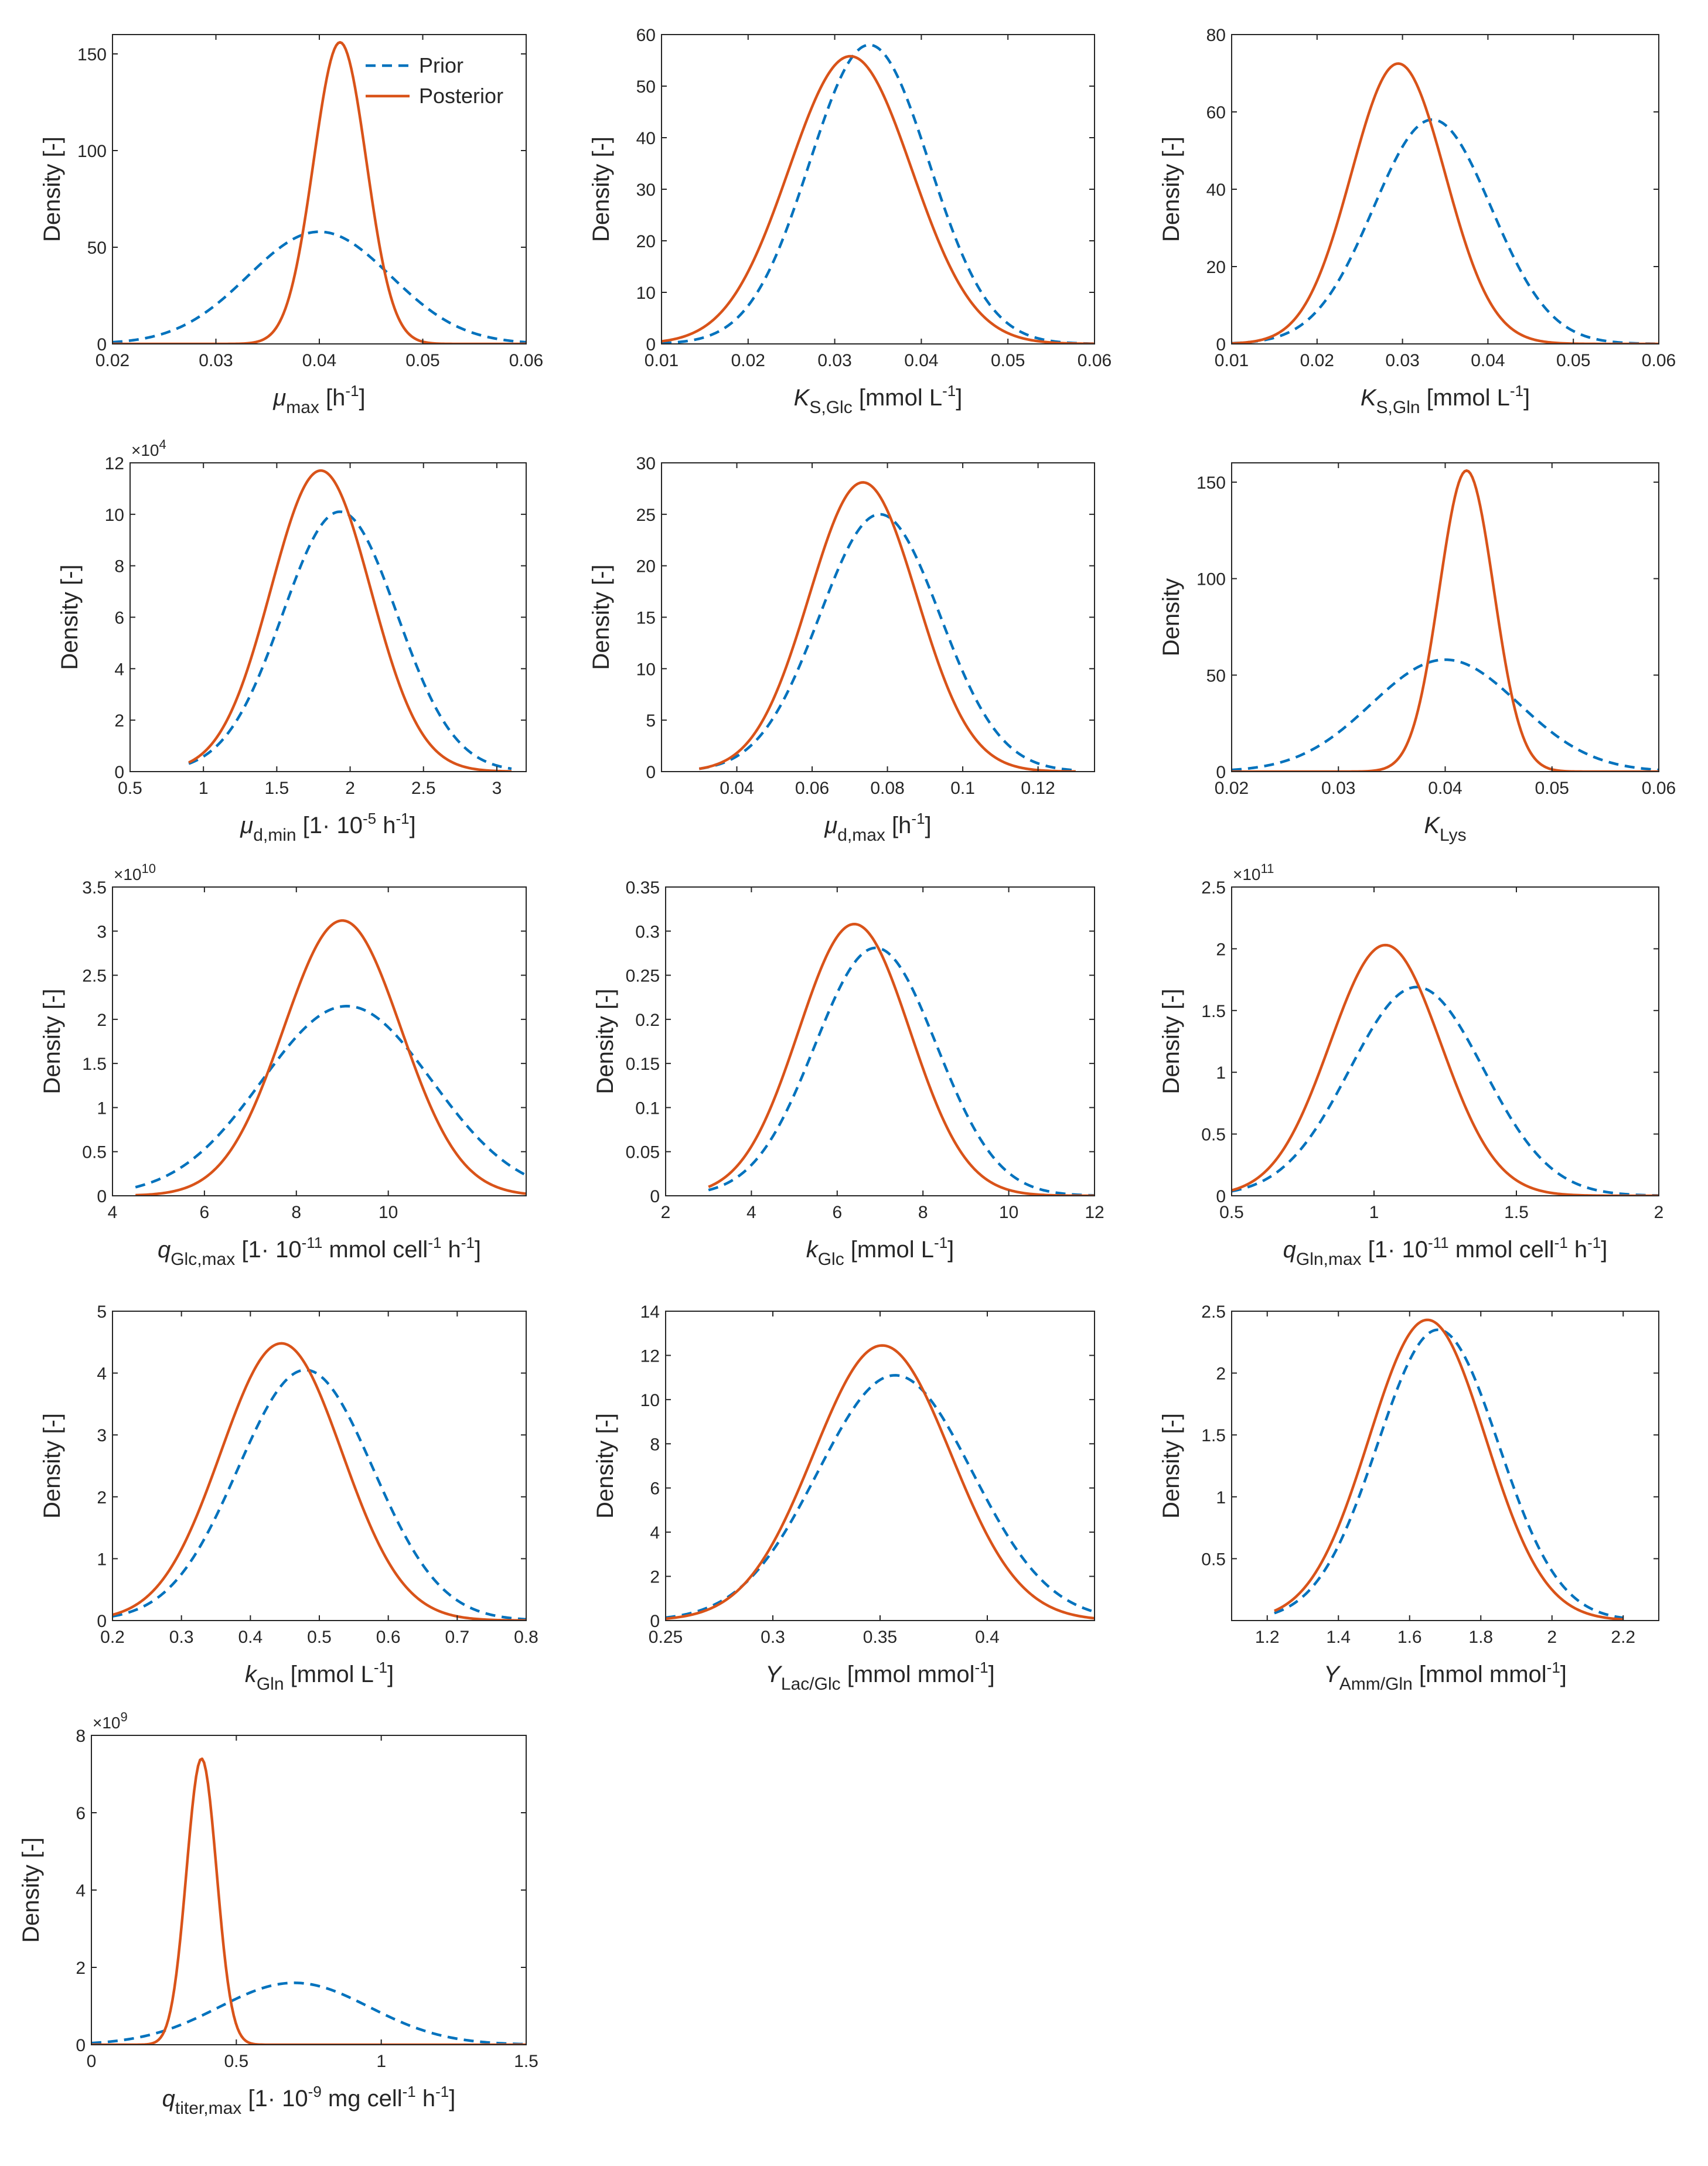 This screenshot has width=1708, height=2166. I want to click on x-tick-label: 2.2, so click(1623, 1637).